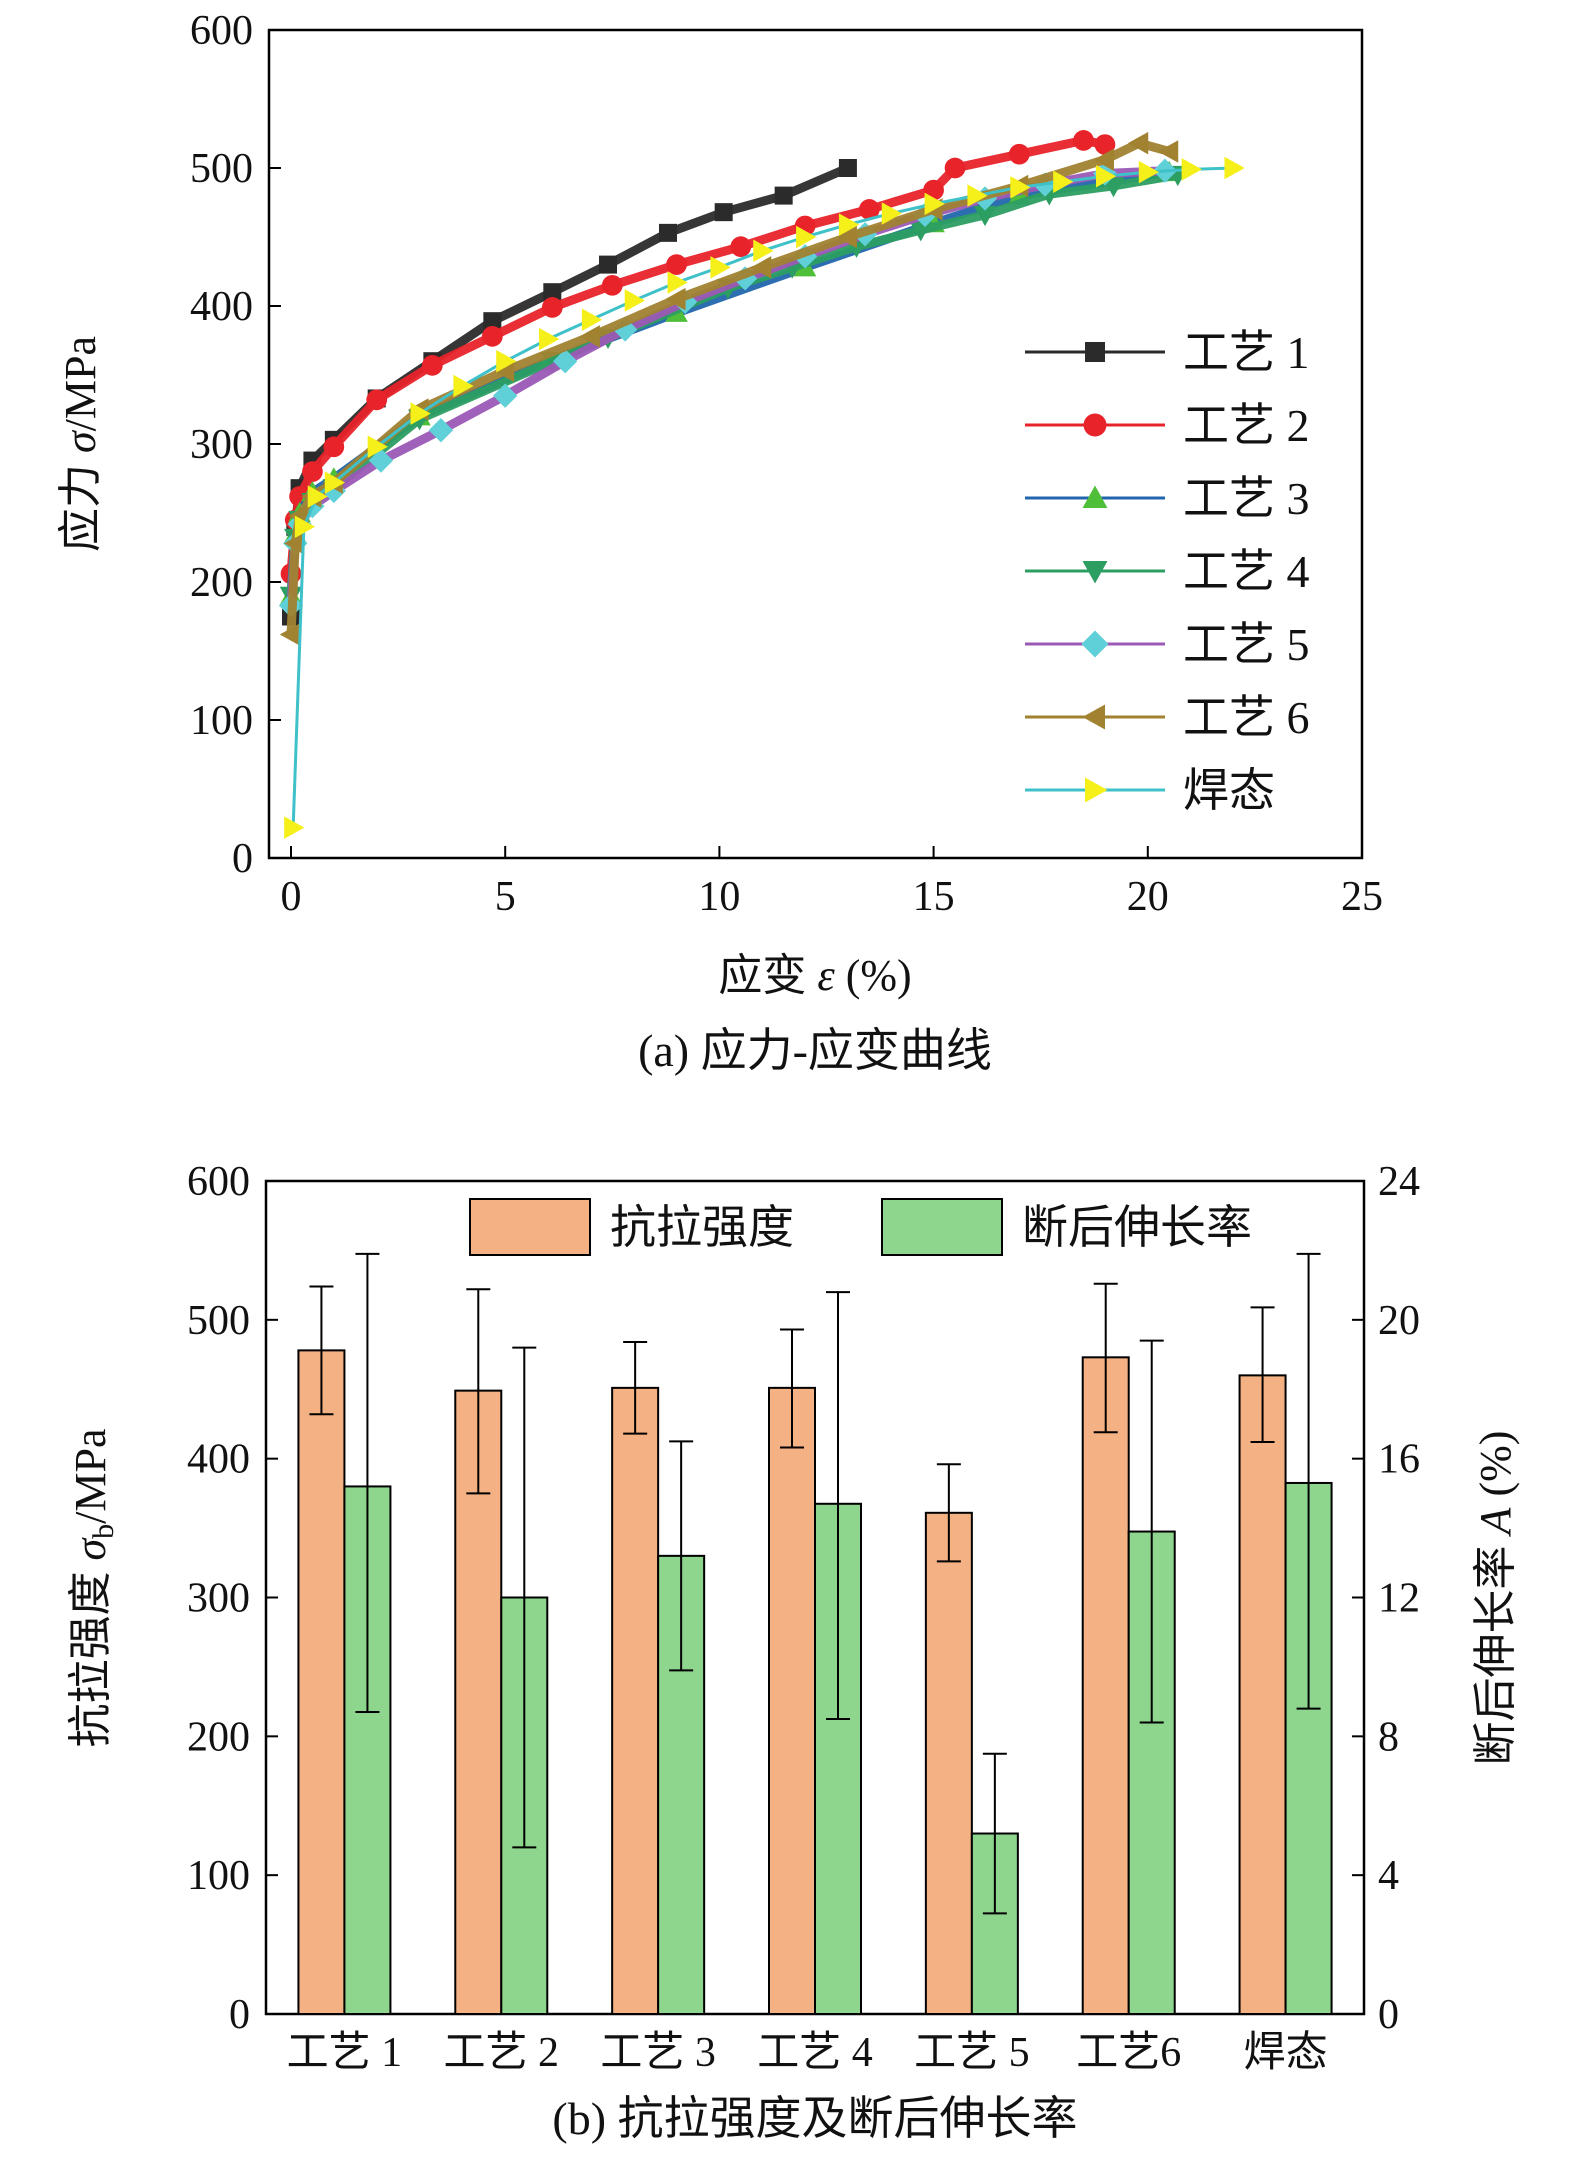  Describe the element at coordinates (1167, 425) in the screenshot. I see `legend-entry-a: 工艺 2` at that location.